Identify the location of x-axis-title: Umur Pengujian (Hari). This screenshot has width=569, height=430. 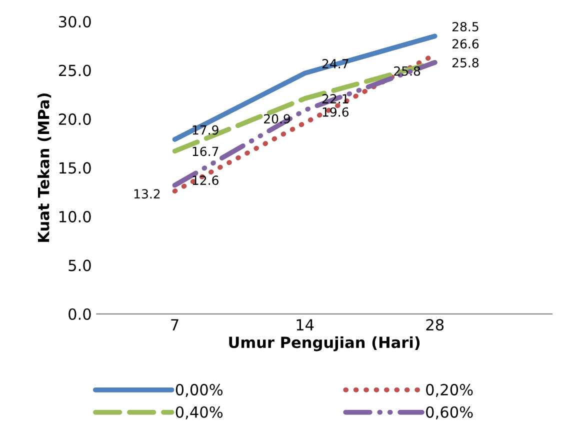
(324, 344).